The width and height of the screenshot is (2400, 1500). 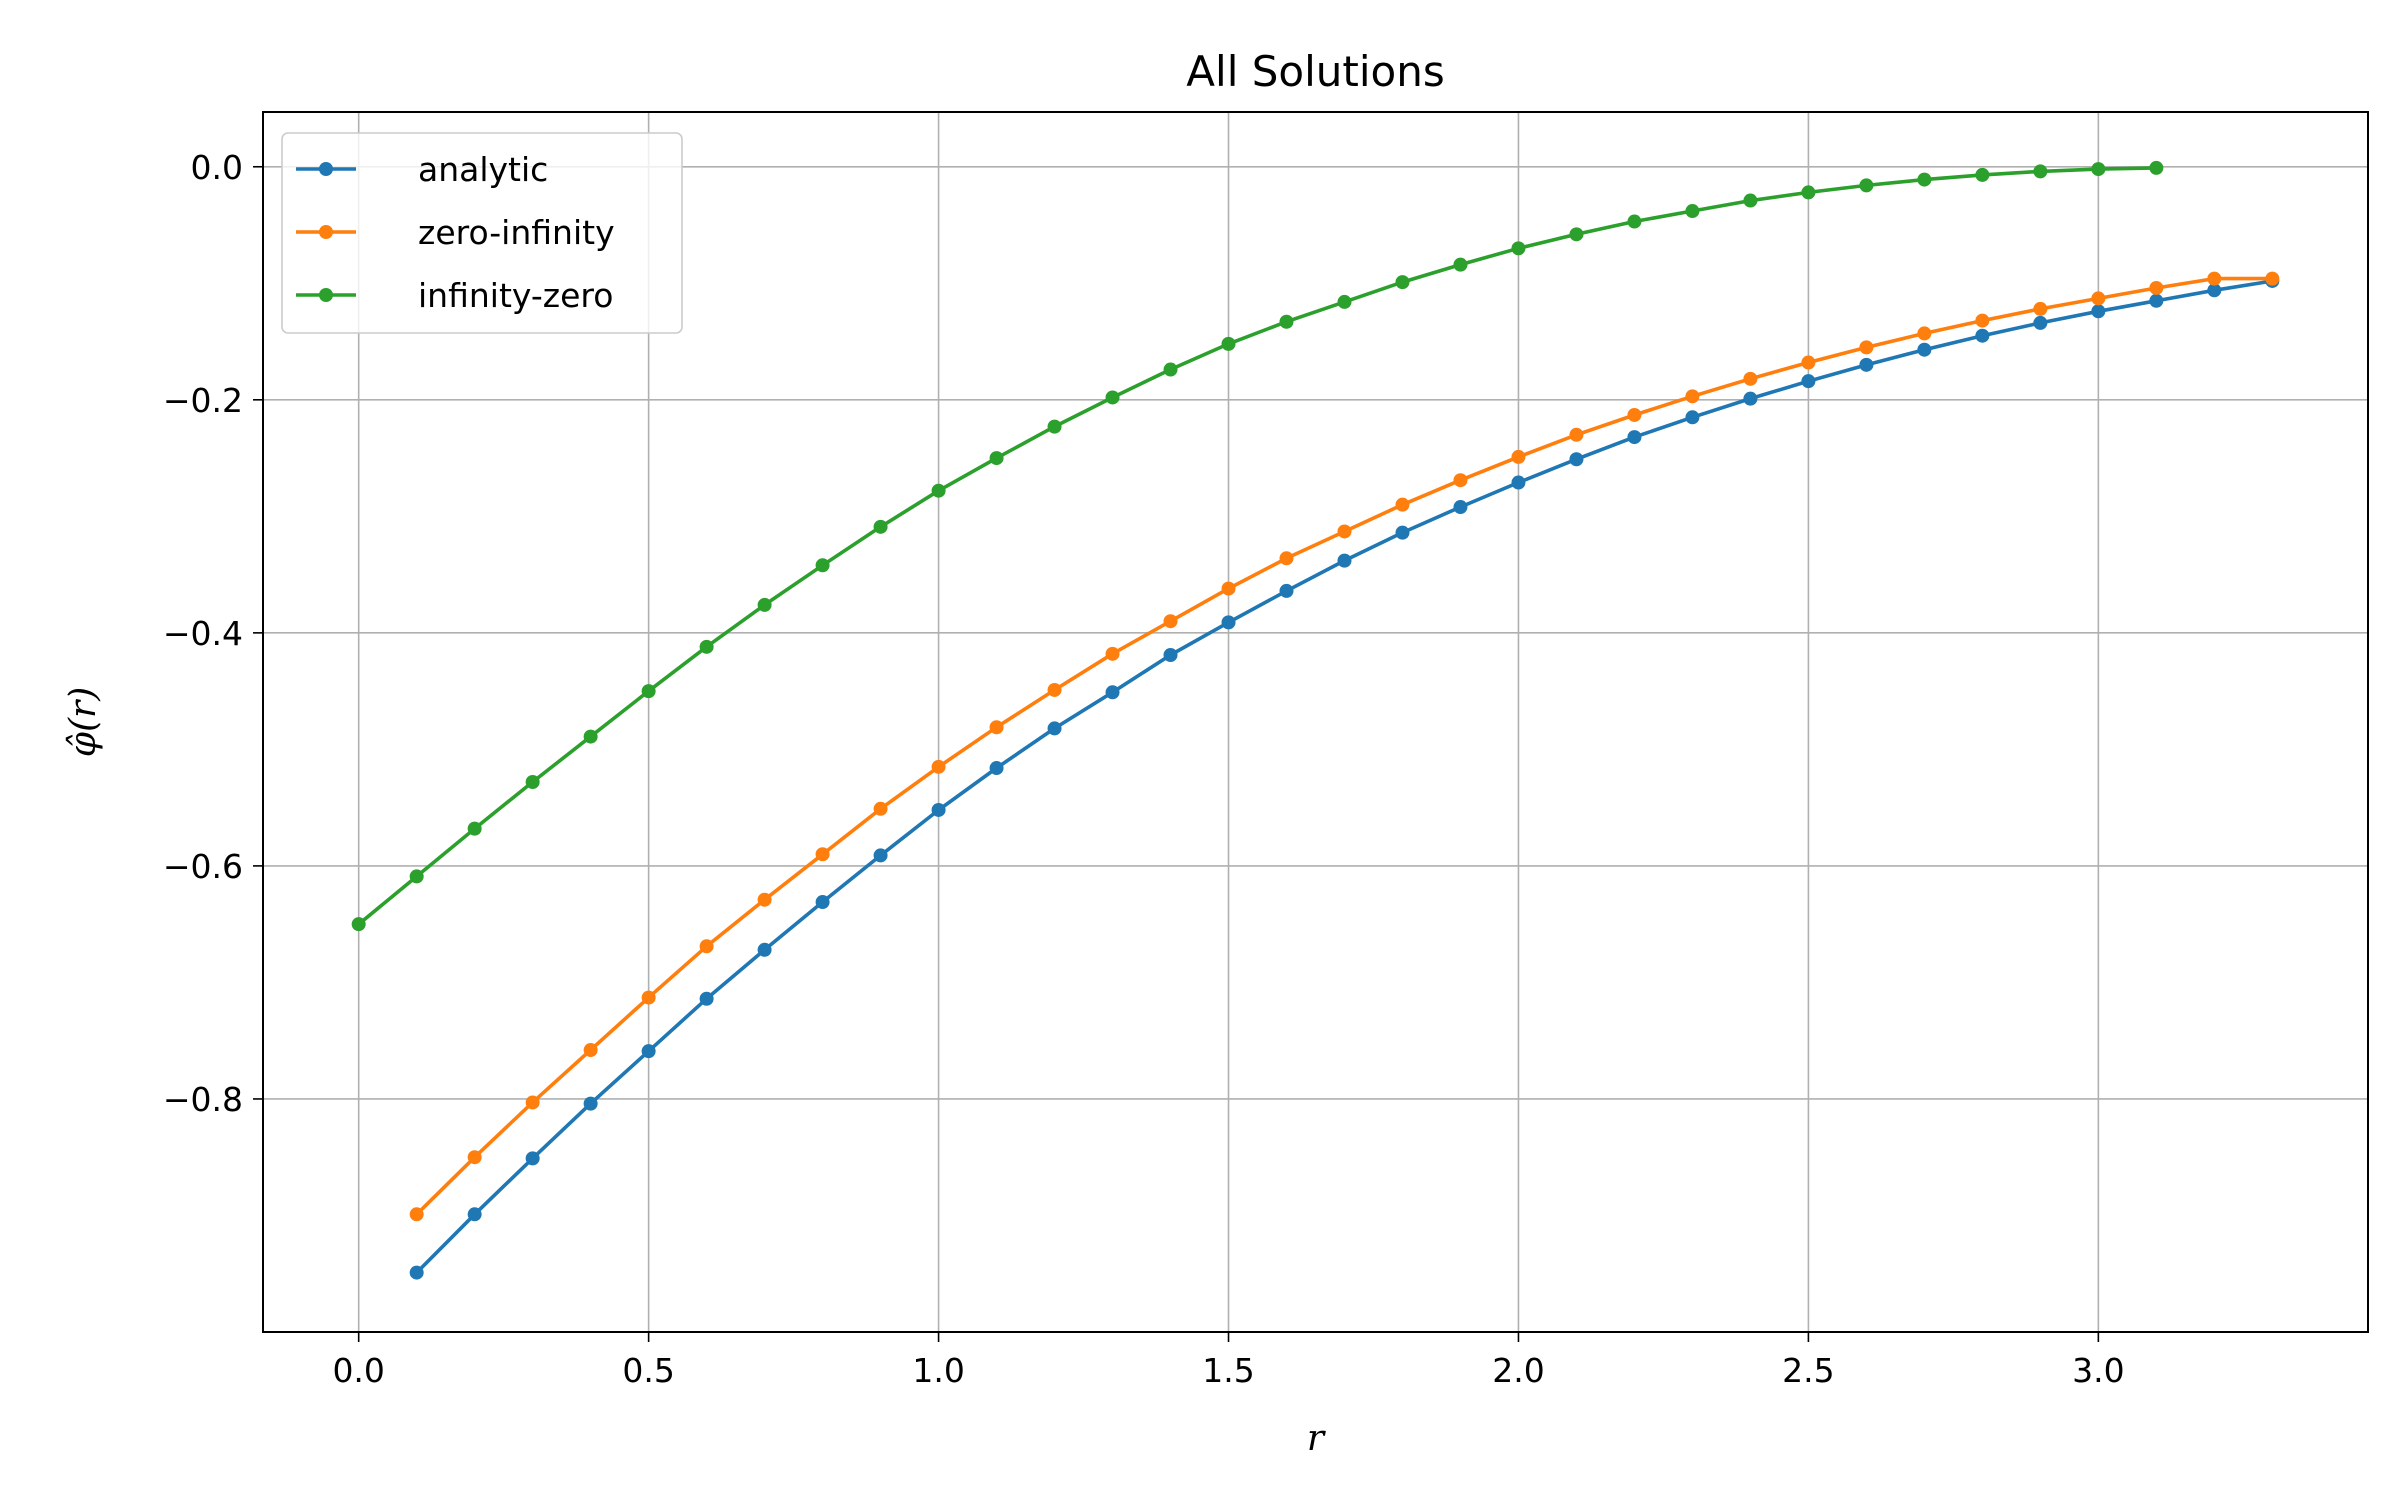 I want to click on x-tick-label: 3.0, so click(x=2098, y=1370).